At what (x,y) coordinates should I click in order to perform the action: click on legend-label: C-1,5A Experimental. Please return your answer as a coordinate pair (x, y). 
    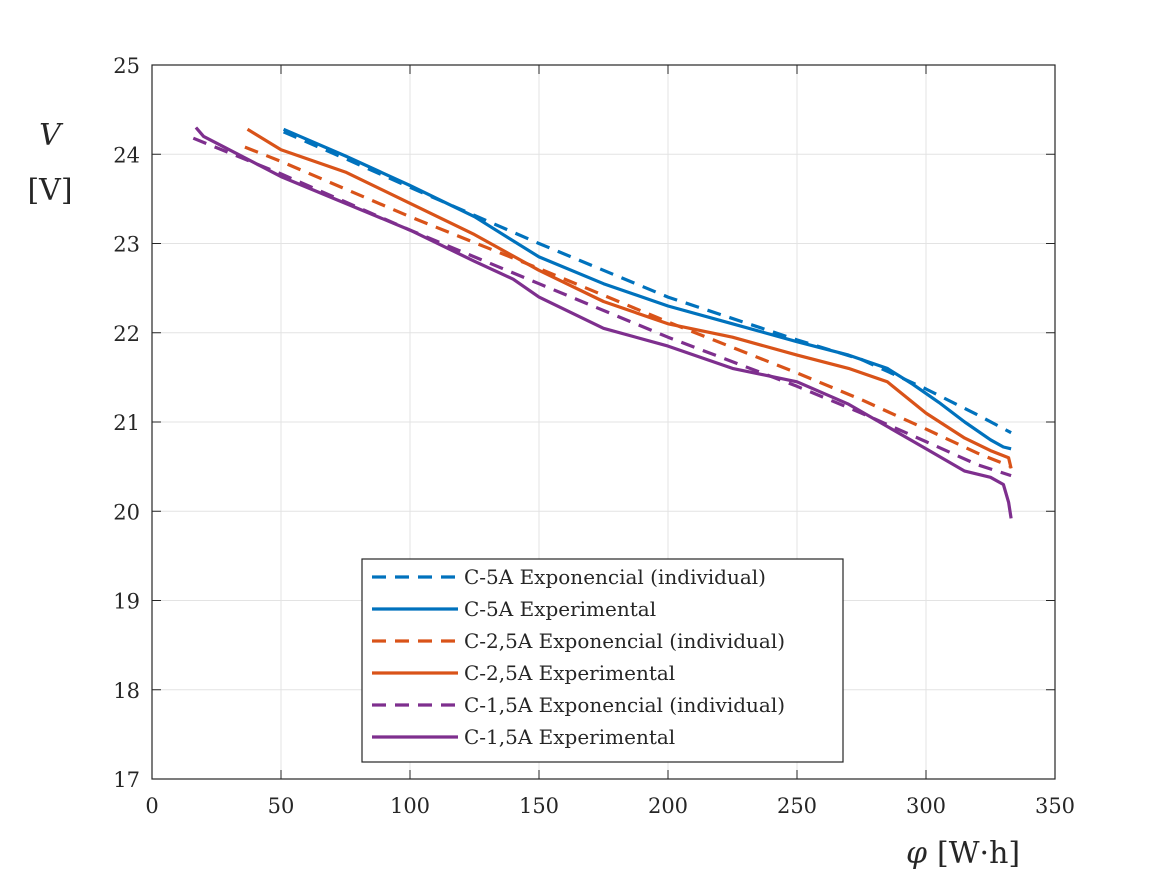
    Looking at the image, I should click on (569, 737).